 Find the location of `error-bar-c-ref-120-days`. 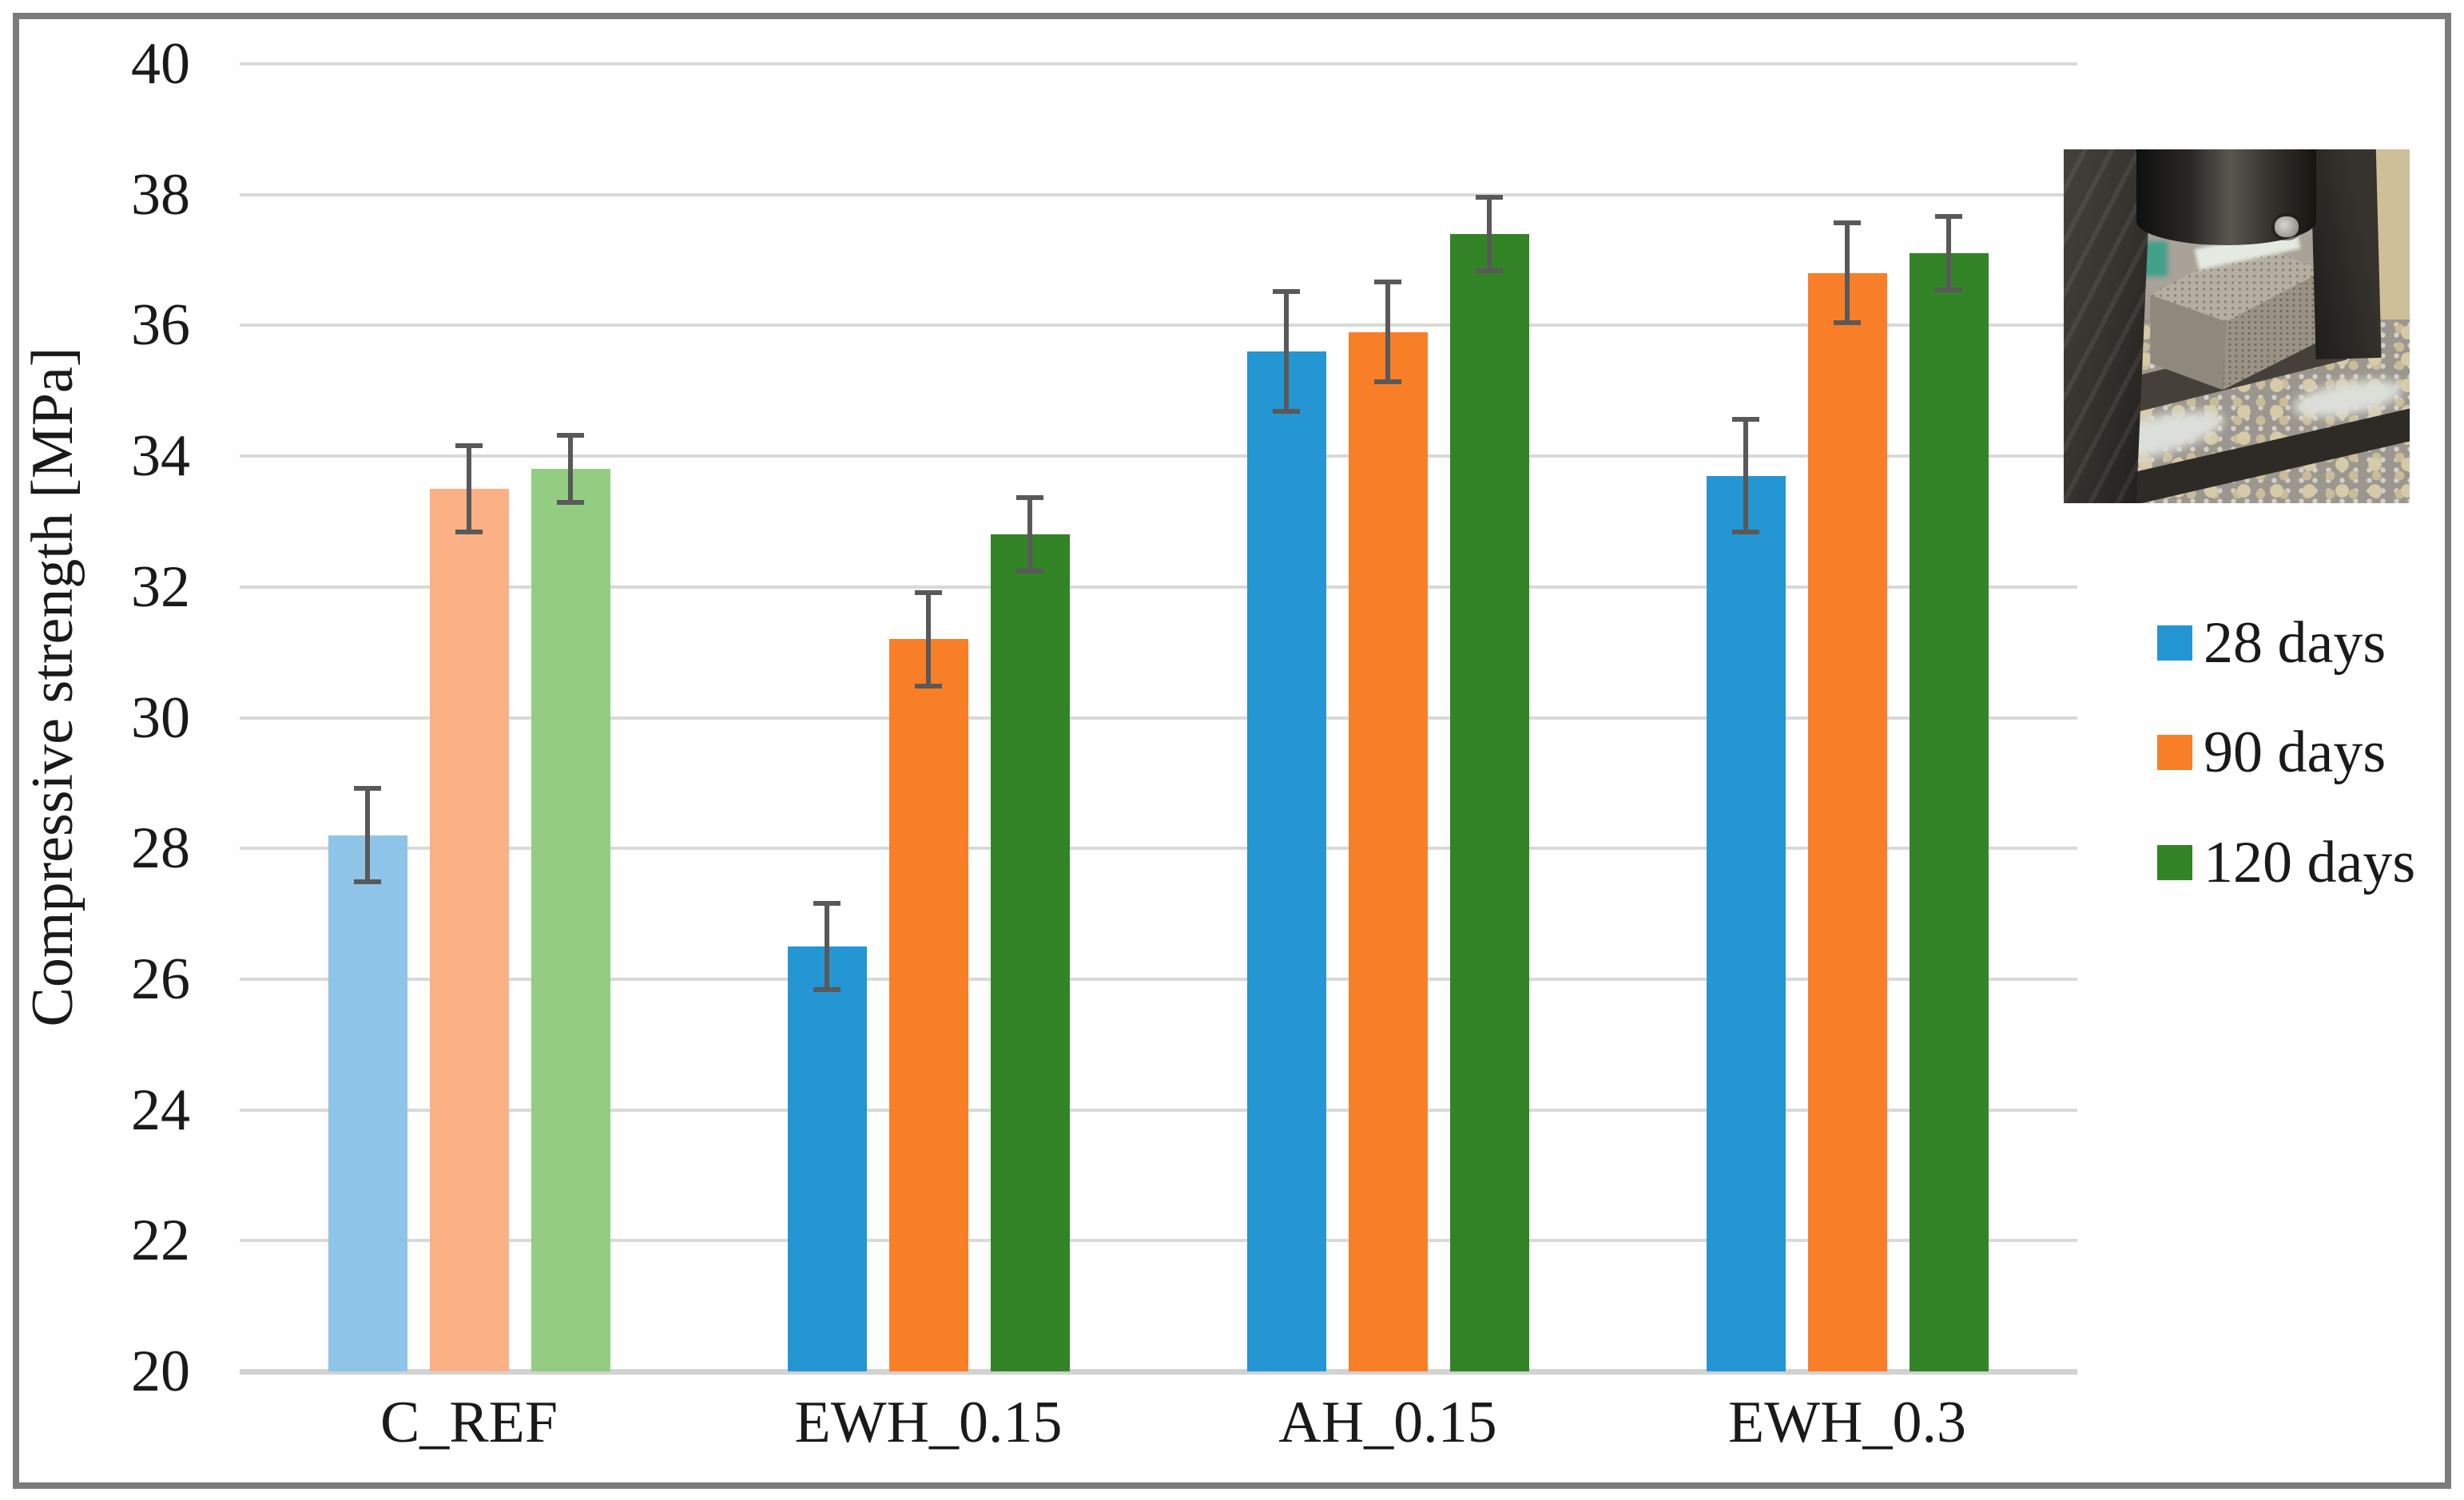

error-bar-c-ref-120-days is located at coordinates (570, 469).